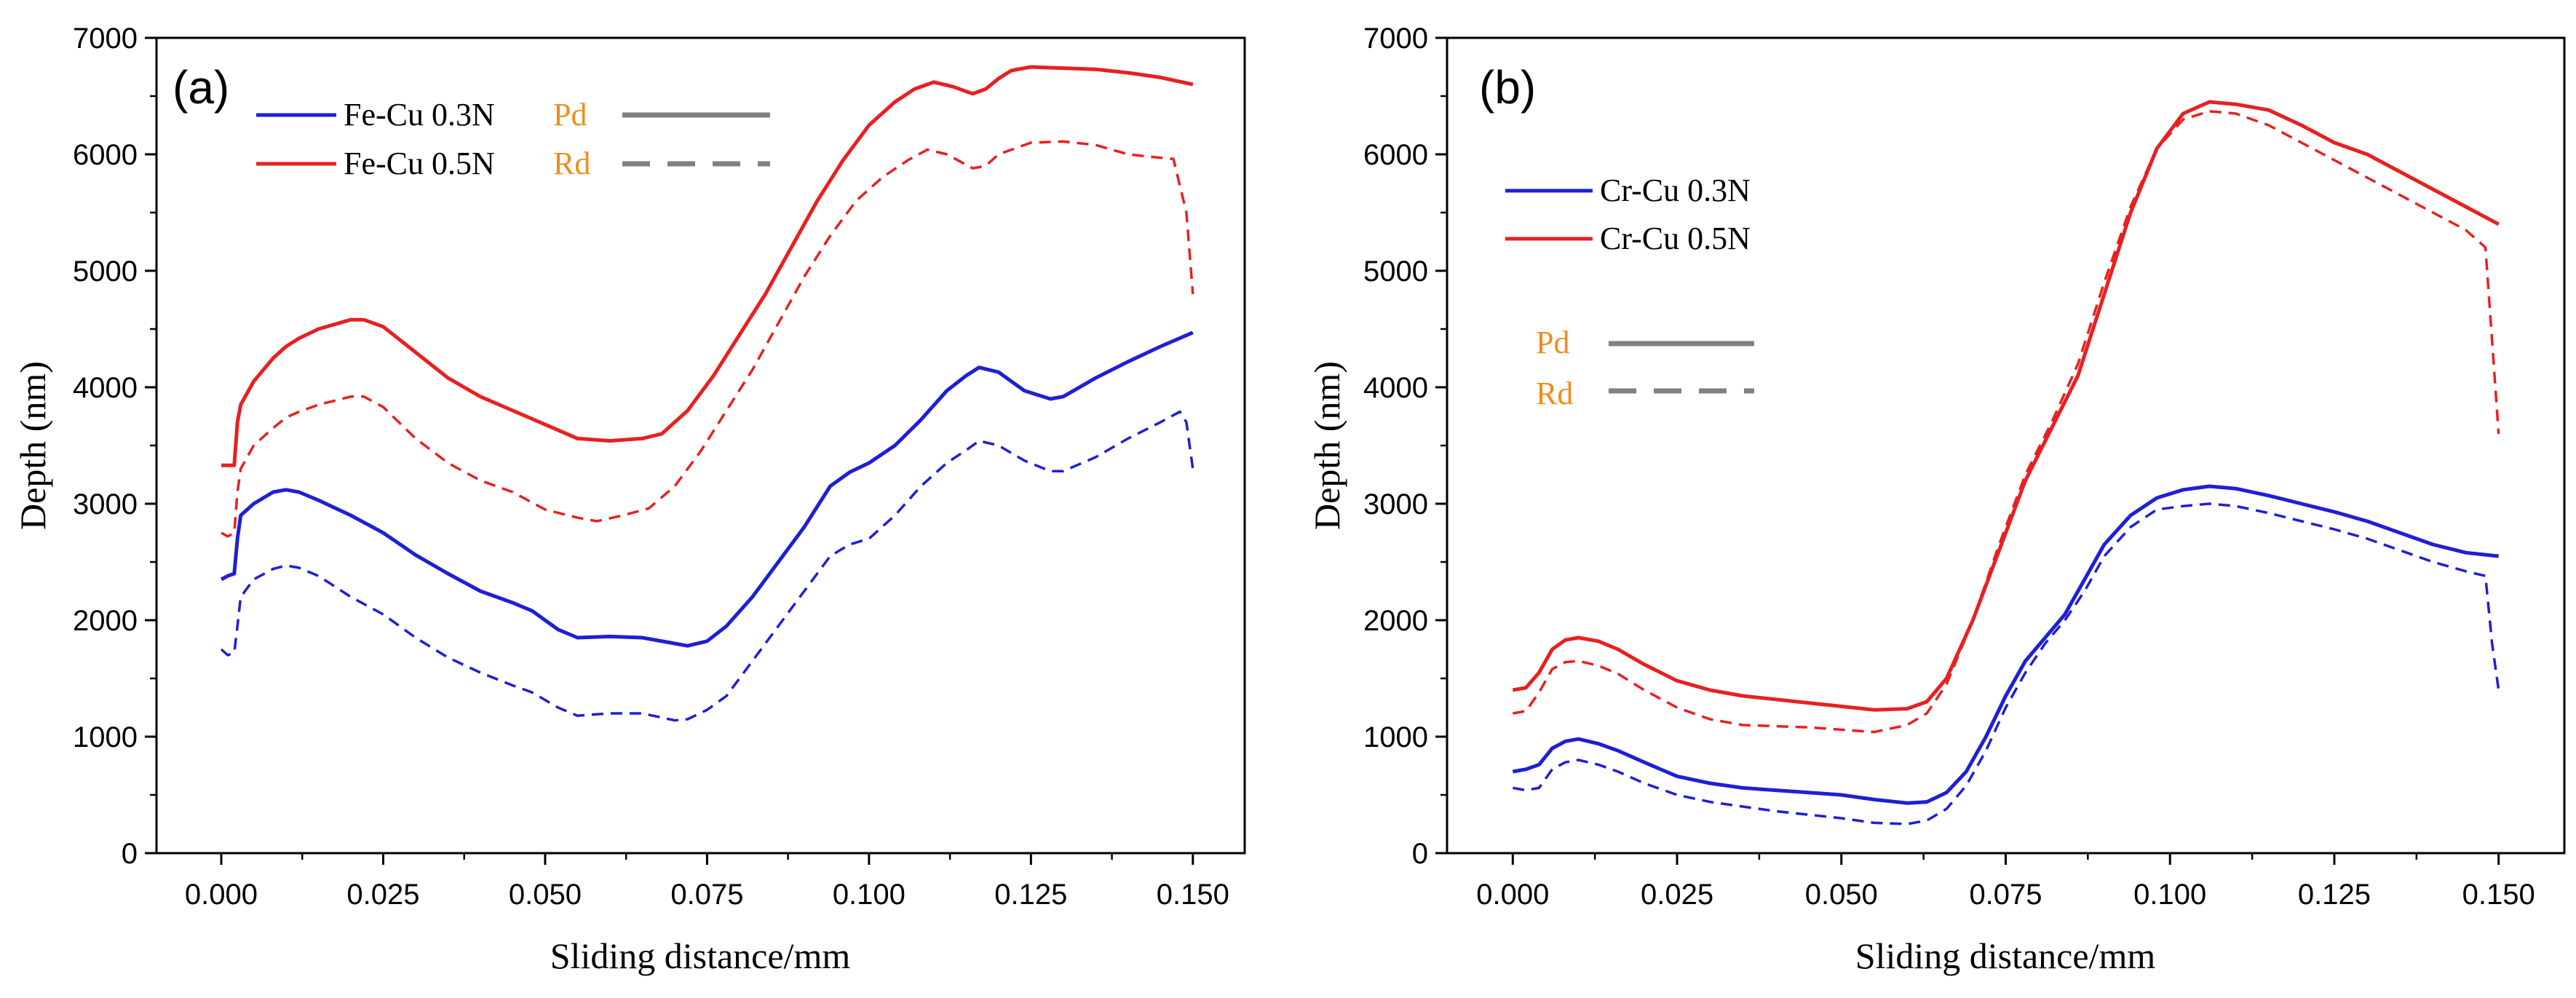 The image size is (2576, 998). Describe the element at coordinates (419, 163) in the screenshot. I see `legend-label-1: Fe-Cu 0.5N` at that location.